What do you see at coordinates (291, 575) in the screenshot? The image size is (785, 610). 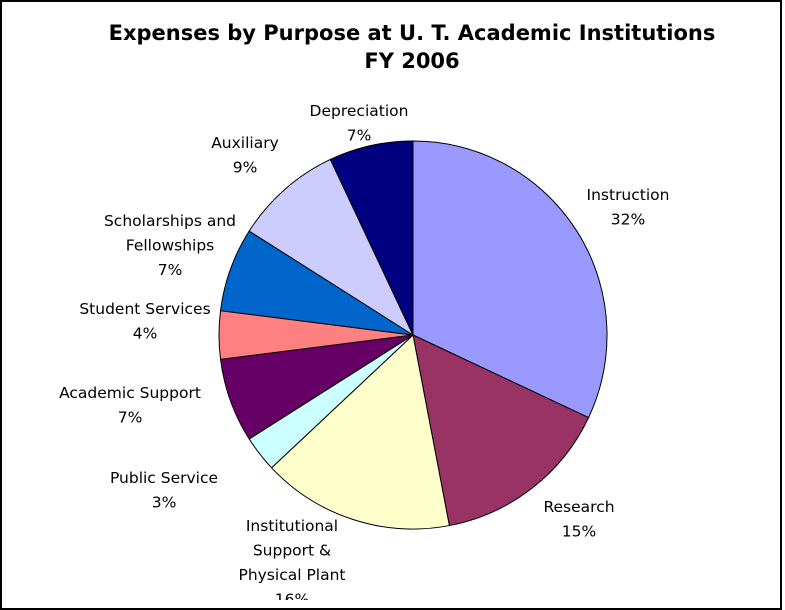 I see `slice-name-line: Physical Plant` at bounding box center [291, 575].